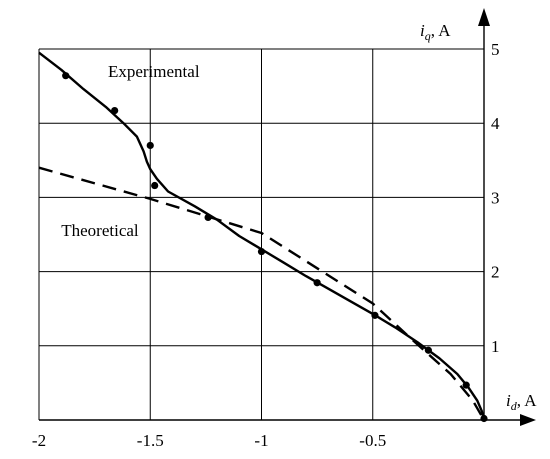 This screenshot has width=550, height=459. I want to click on x-tick-label: -1, so click(261, 440).